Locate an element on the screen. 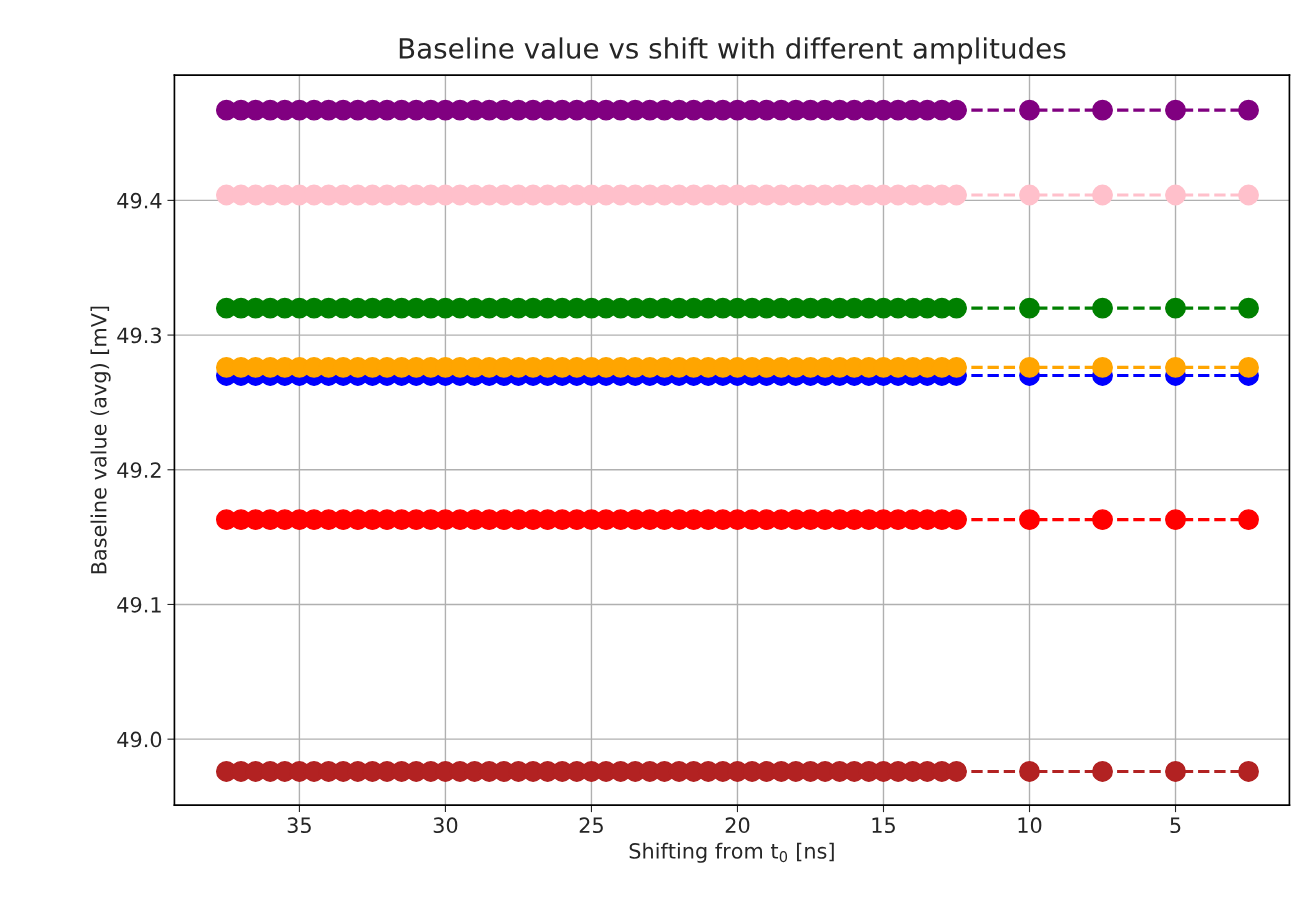 The image size is (1292, 916). x-axis-title: Shifting from t$_{0}$ [ns] is located at coordinates (731, 852).